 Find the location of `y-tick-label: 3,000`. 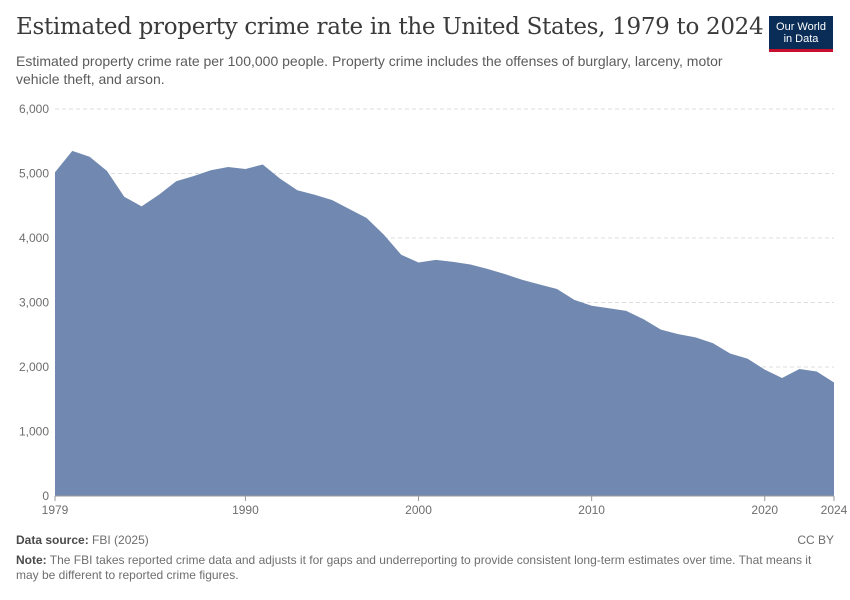

y-tick-label: 3,000 is located at coordinates (34, 303).